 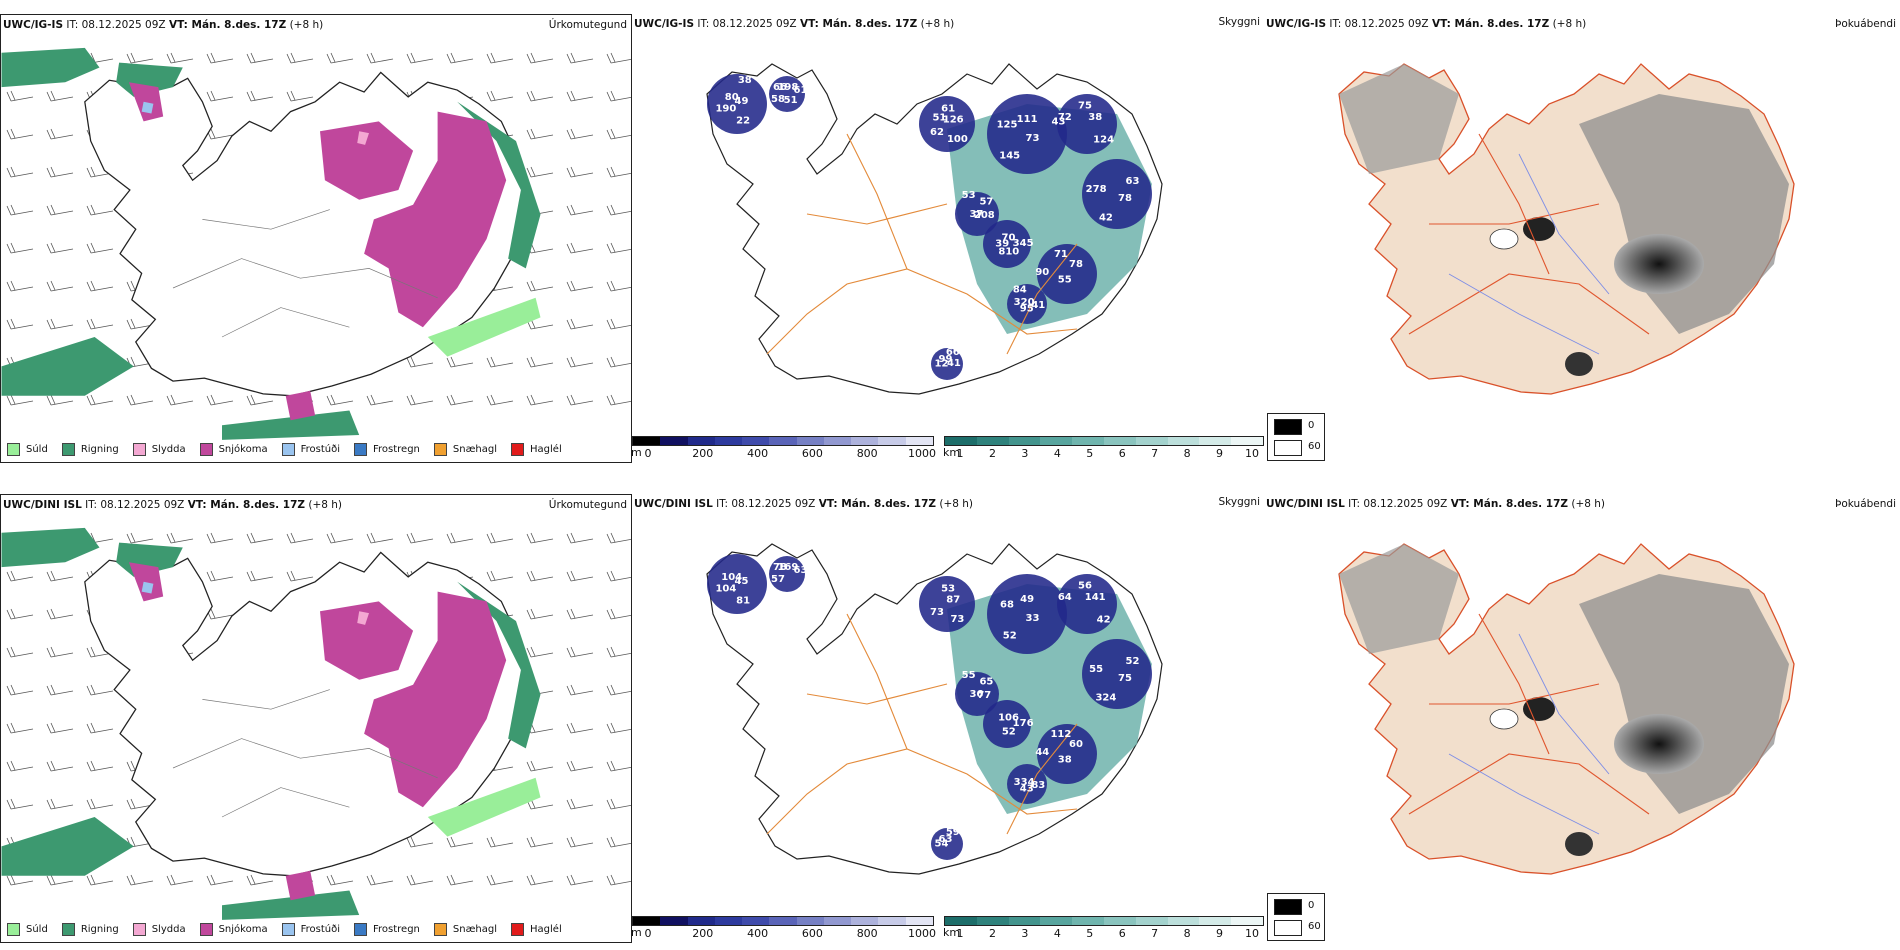 What do you see at coordinates (953, 120) in the screenshot?
I see `ceiling-value-label: 126` at bounding box center [953, 120].